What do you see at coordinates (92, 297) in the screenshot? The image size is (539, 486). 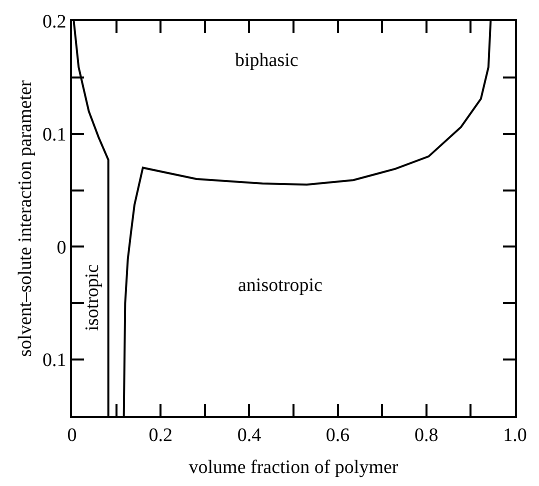 I see `annotation: isotropic` at bounding box center [92, 297].